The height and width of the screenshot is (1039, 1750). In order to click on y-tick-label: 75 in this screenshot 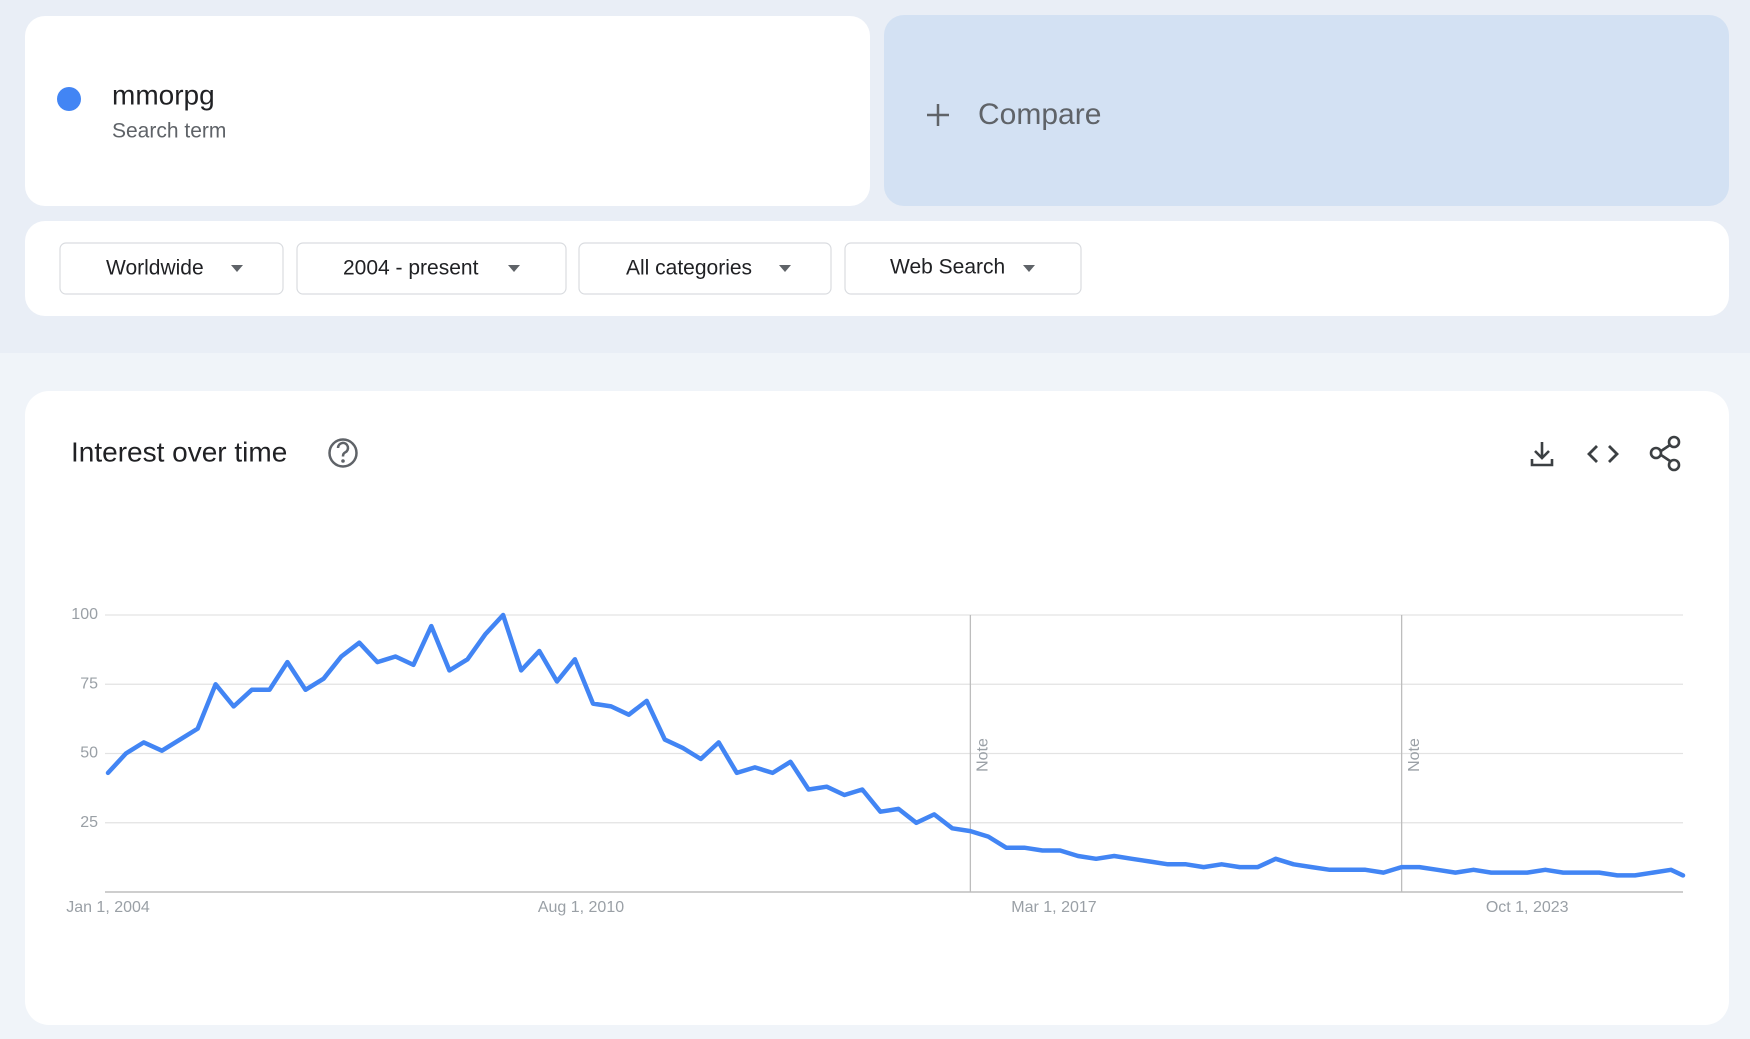, I will do `click(89, 683)`.